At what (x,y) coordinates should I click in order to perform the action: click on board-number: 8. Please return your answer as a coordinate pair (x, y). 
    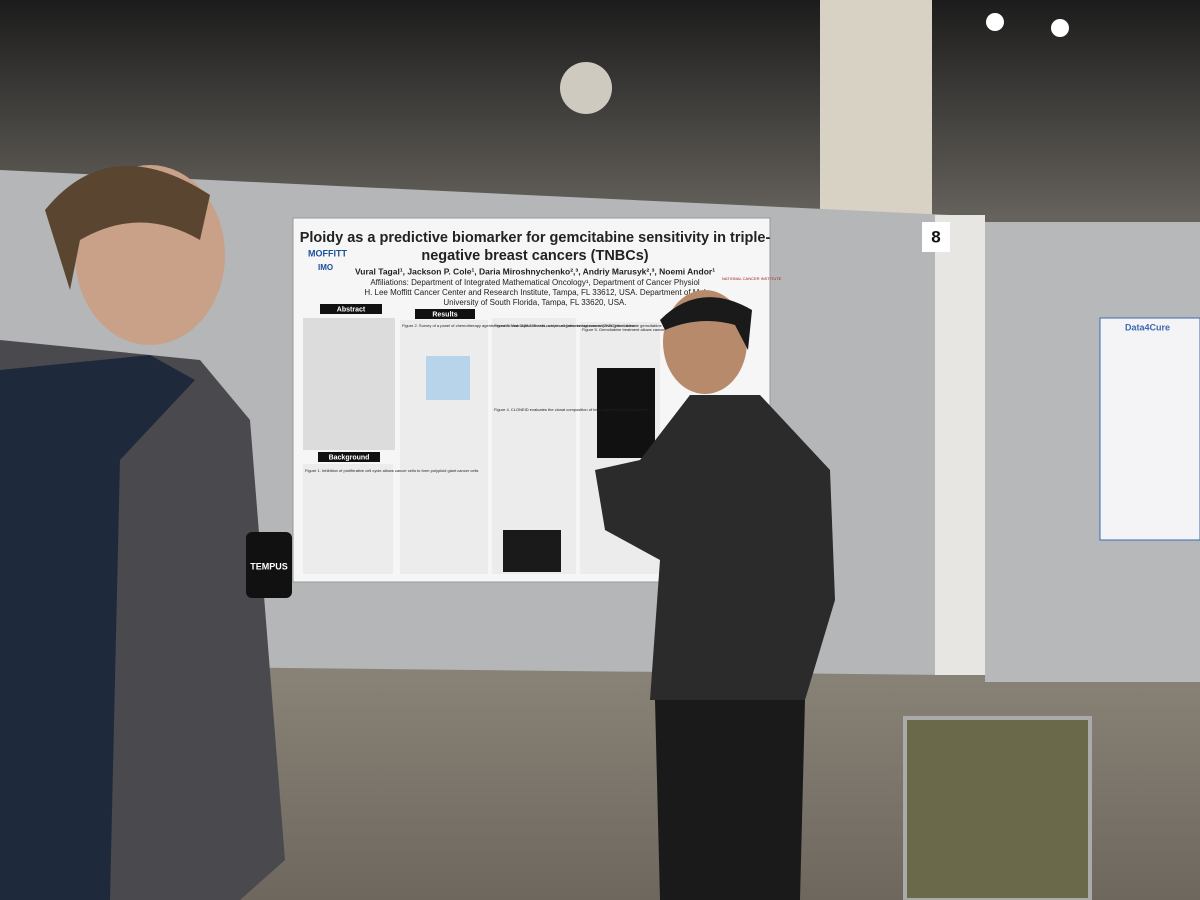
    Looking at the image, I should click on (935, 236).